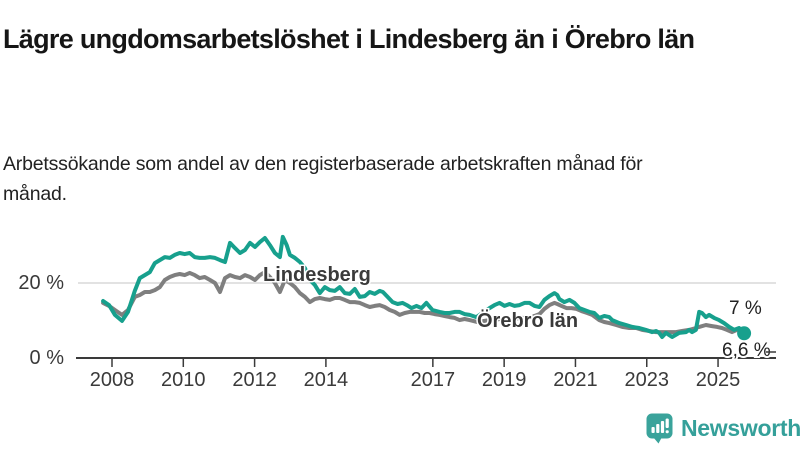  What do you see at coordinates (183, 380) in the screenshot?
I see `x-tick-label: 2010` at bounding box center [183, 380].